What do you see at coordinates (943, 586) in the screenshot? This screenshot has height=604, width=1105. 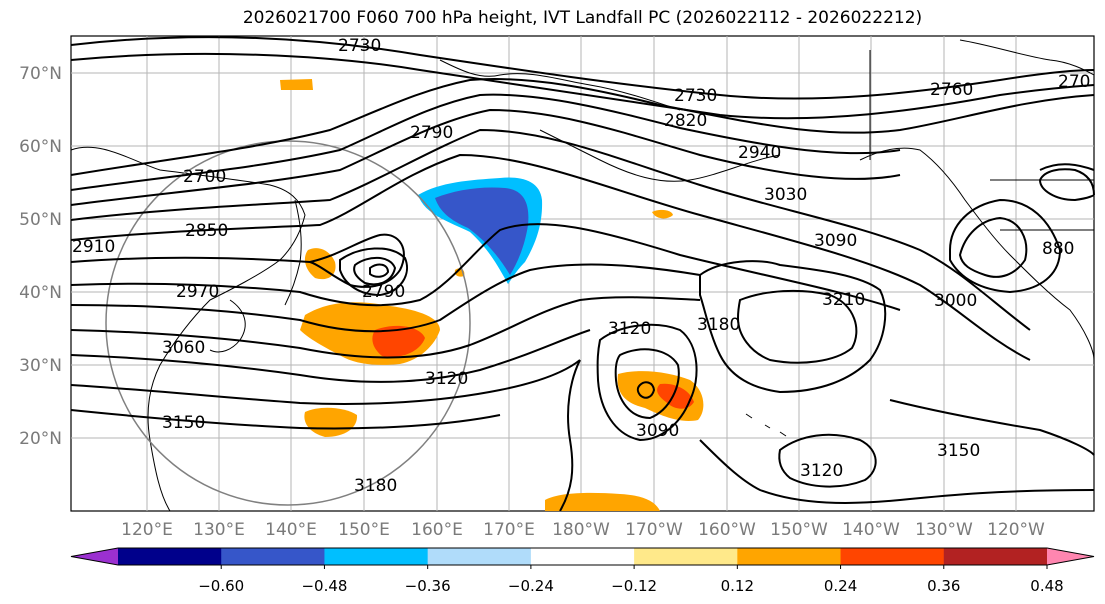 I see `colorbar-tick-label: 0.36` at bounding box center [943, 586].